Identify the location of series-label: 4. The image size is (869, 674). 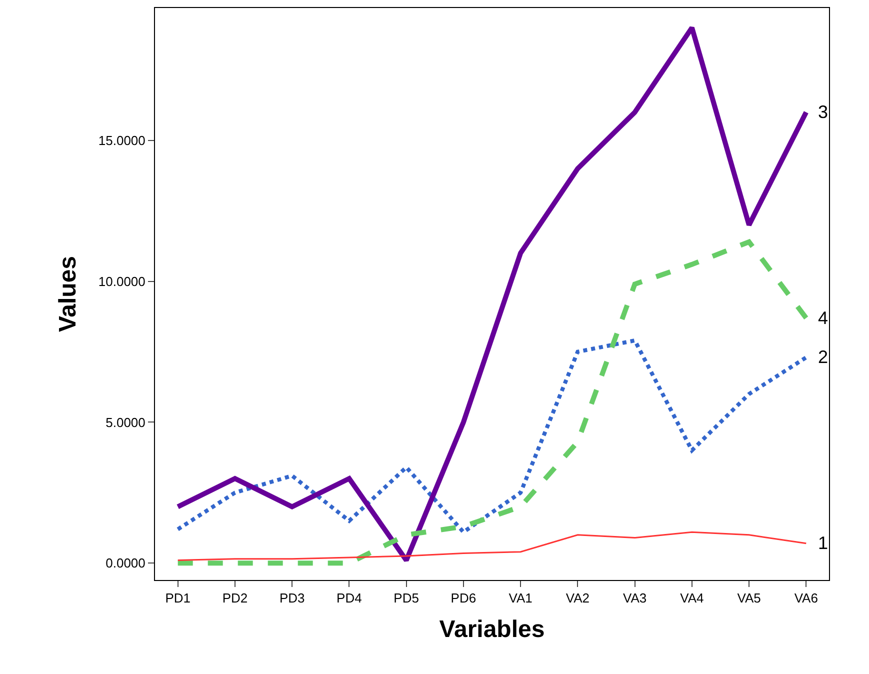
(823, 318).